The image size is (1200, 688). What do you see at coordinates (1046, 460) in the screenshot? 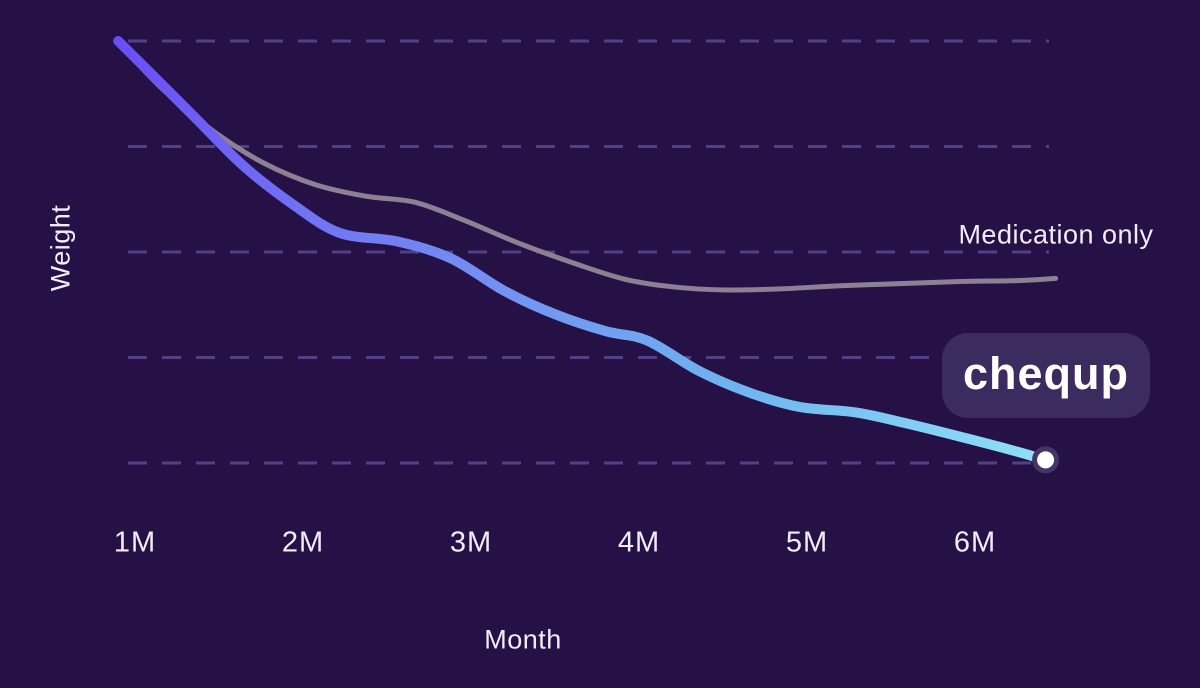
I see `series-end-dot` at bounding box center [1046, 460].